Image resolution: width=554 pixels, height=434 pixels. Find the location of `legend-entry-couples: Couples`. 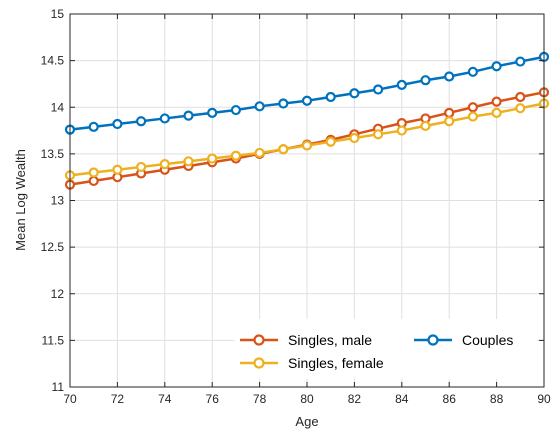

legend-entry-couples: Couples is located at coordinates (463, 340).